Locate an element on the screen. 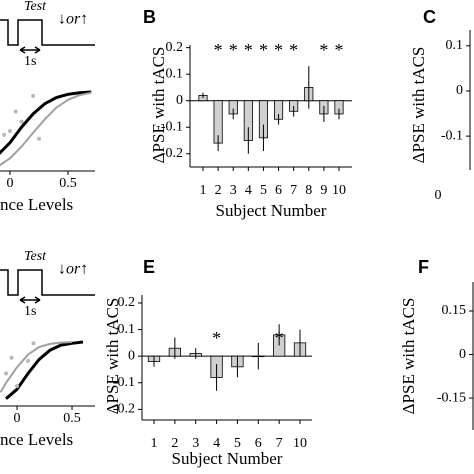  panel-letter: C is located at coordinates (429, 17).